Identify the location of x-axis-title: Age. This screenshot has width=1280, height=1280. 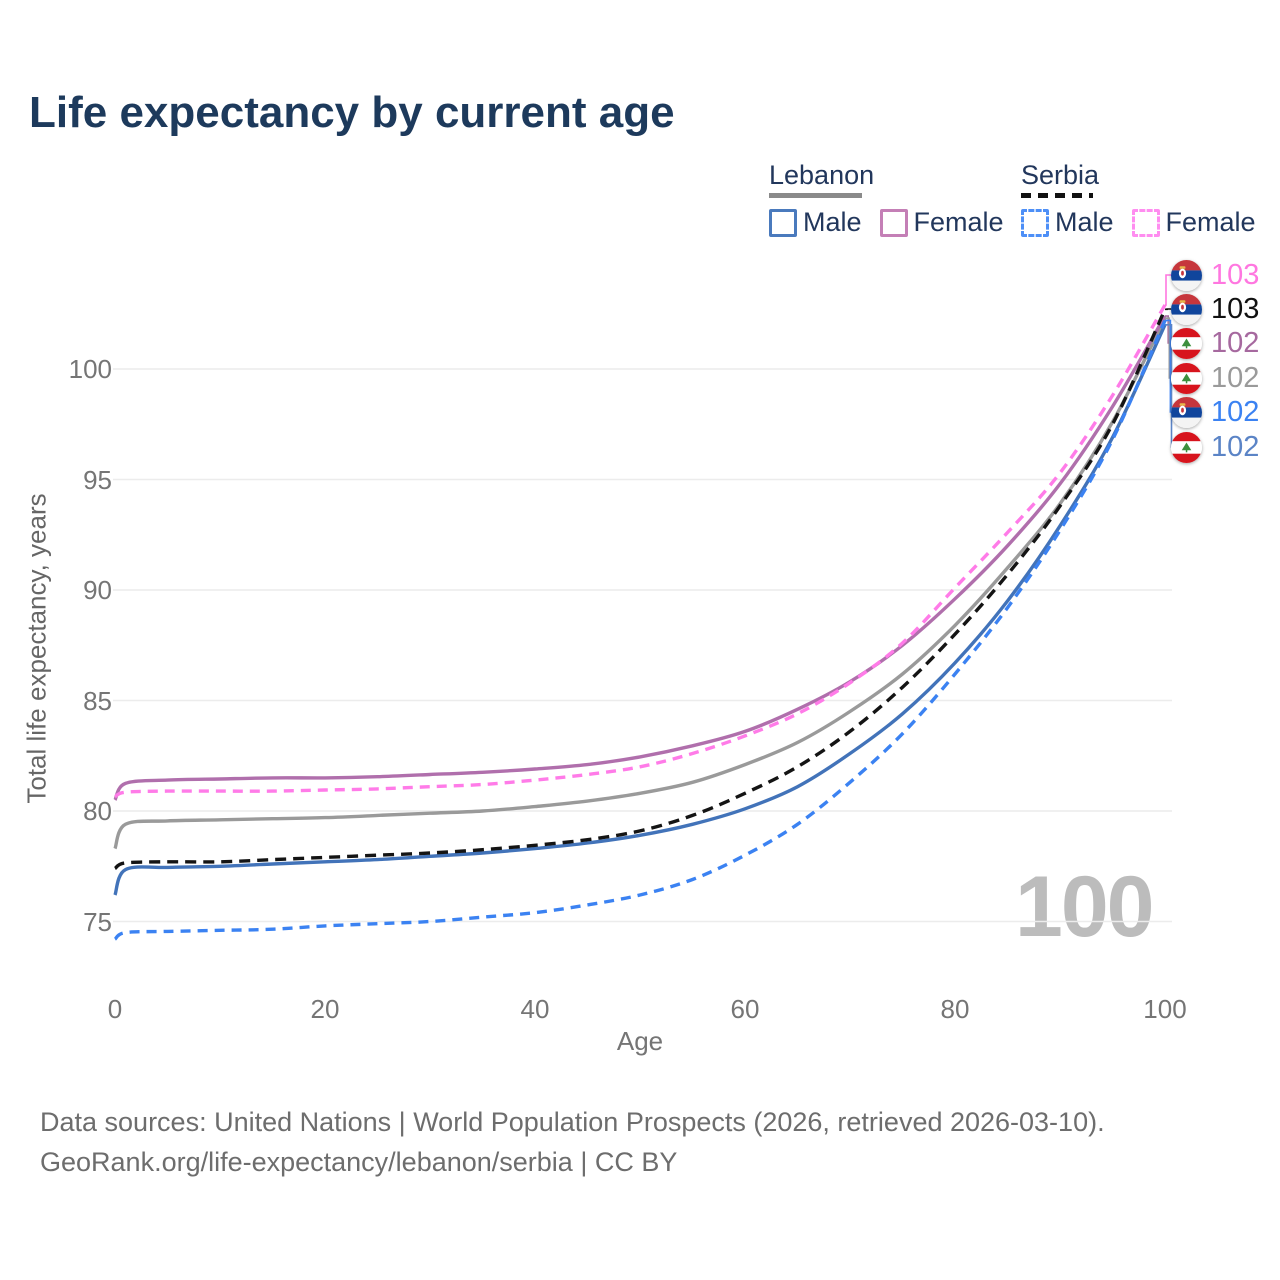
(640, 1041).